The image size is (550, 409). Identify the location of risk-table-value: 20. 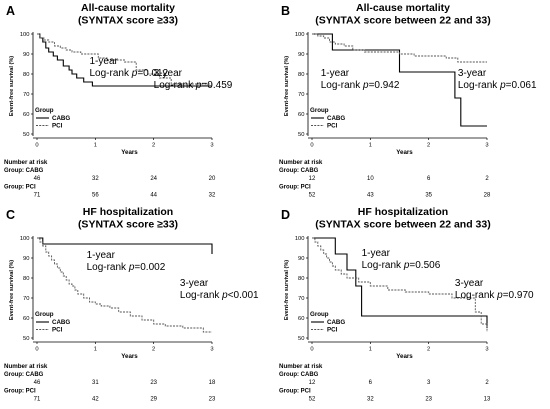
(212, 179).